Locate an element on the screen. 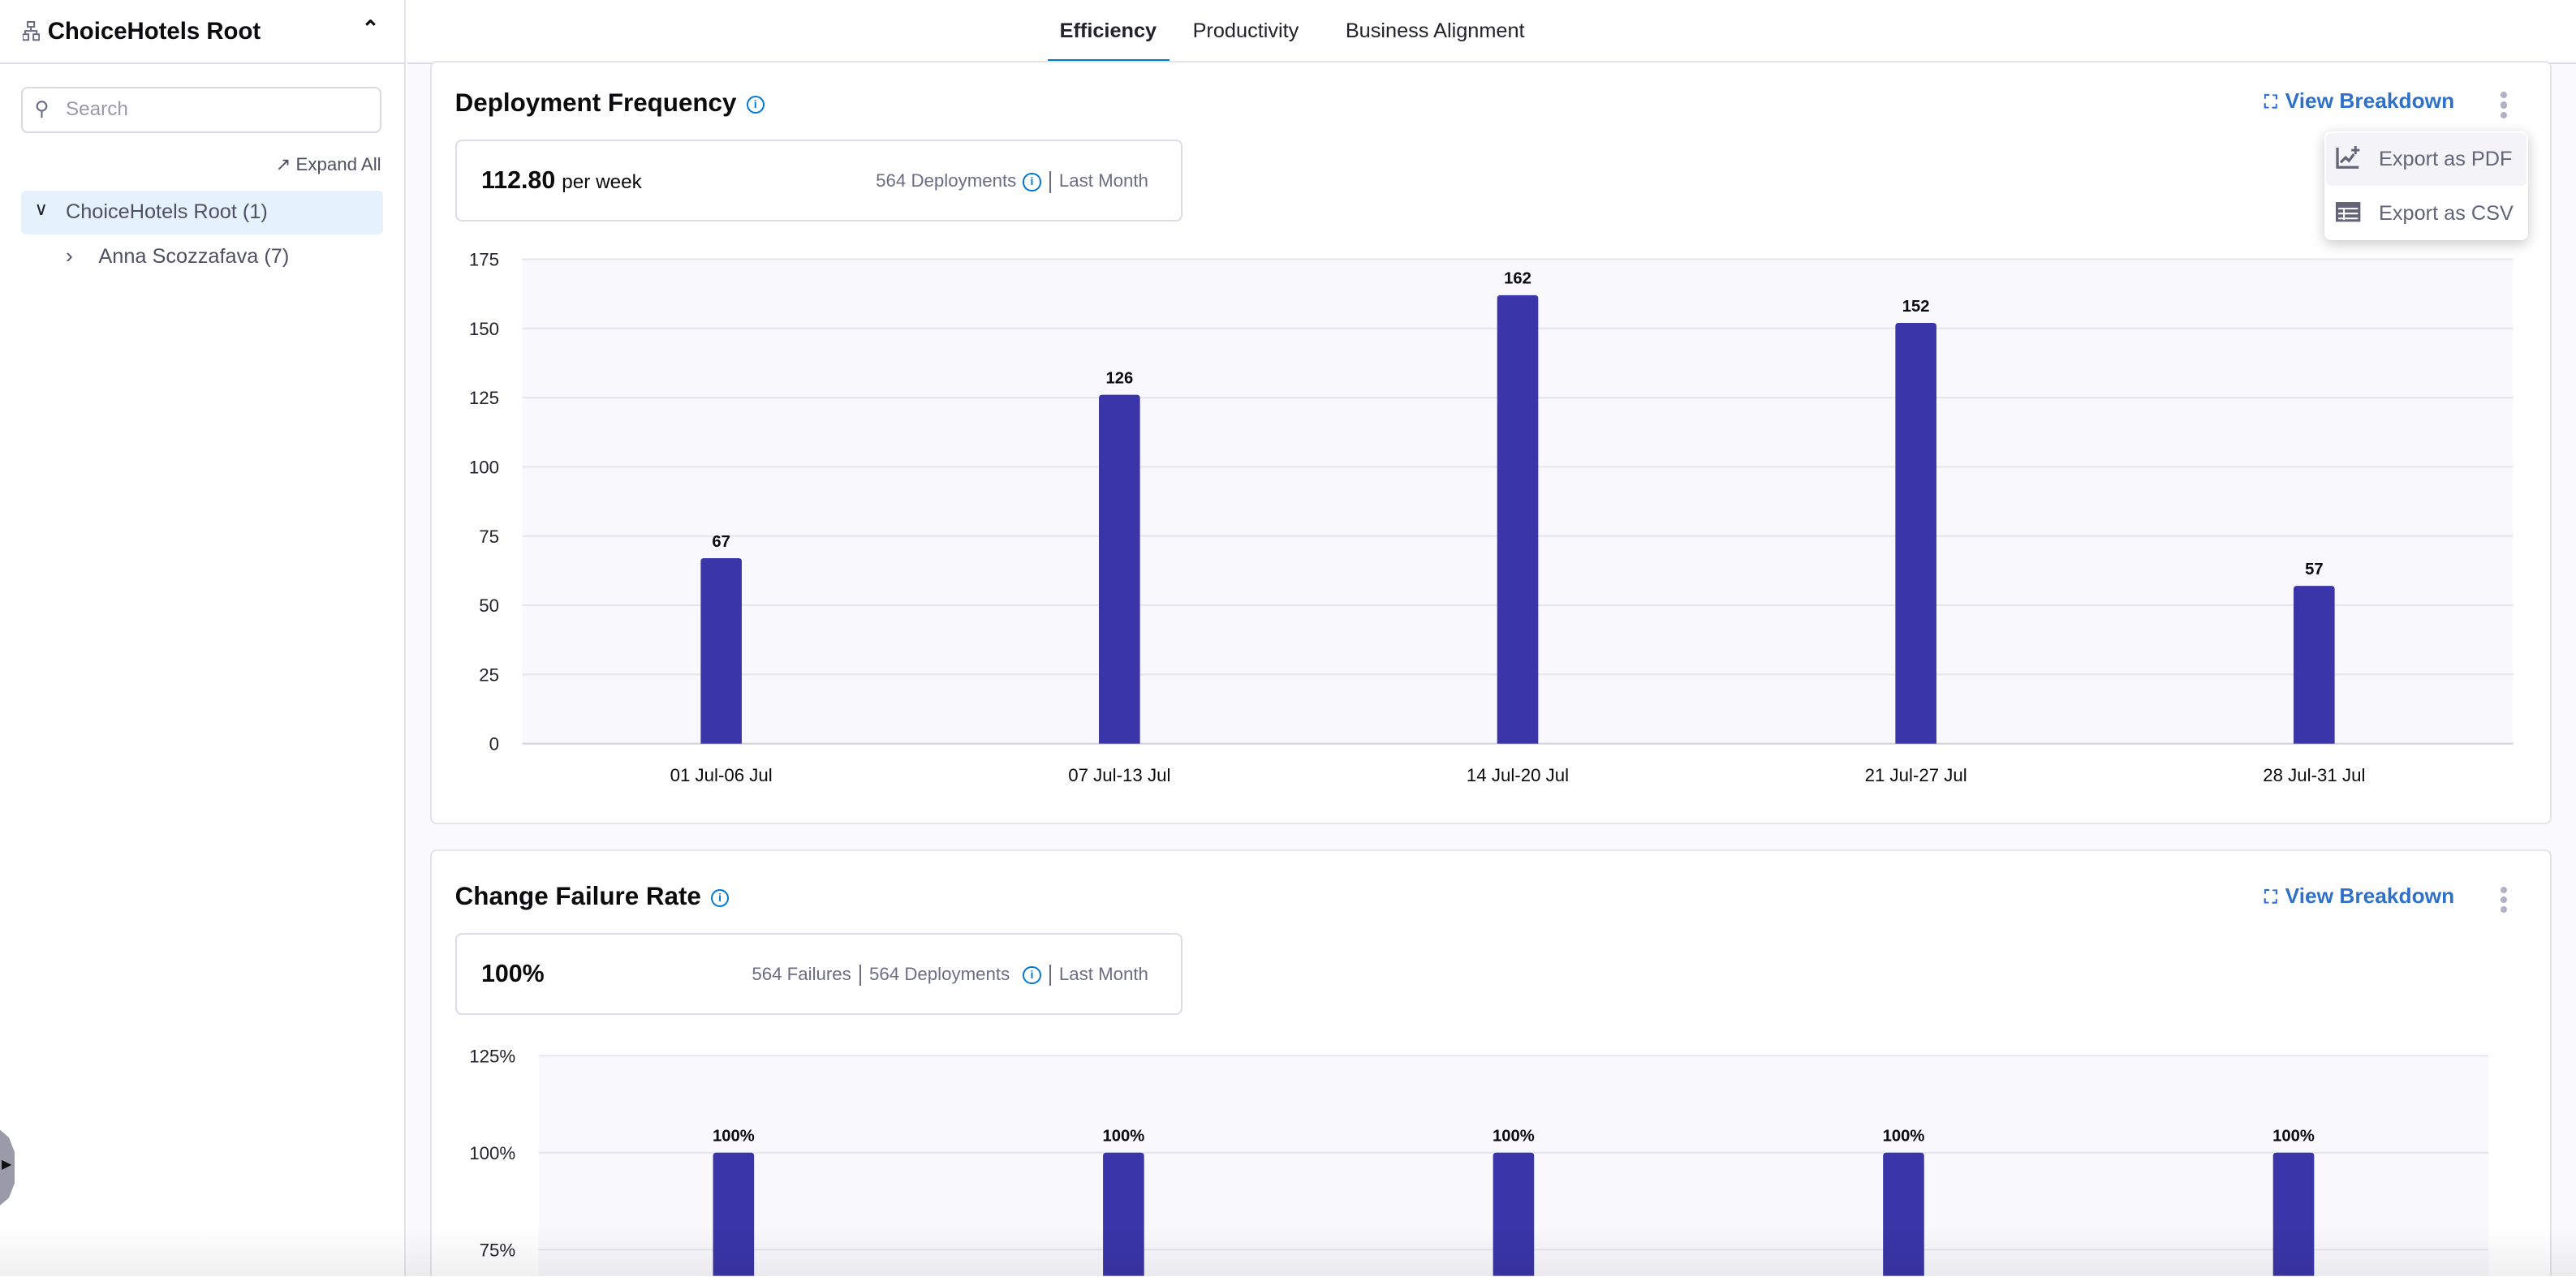  chevron-down-icon: ∨ is located at coordinates (41, 208).